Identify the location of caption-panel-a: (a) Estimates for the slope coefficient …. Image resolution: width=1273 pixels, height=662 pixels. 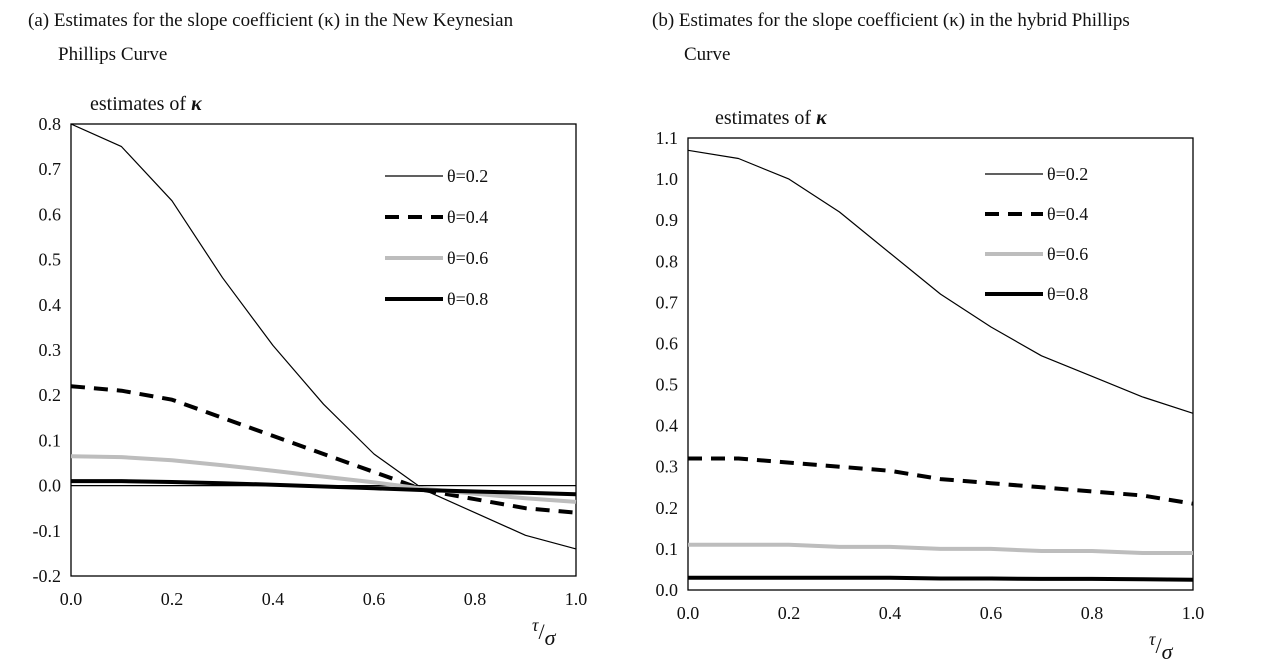
(328, 38).